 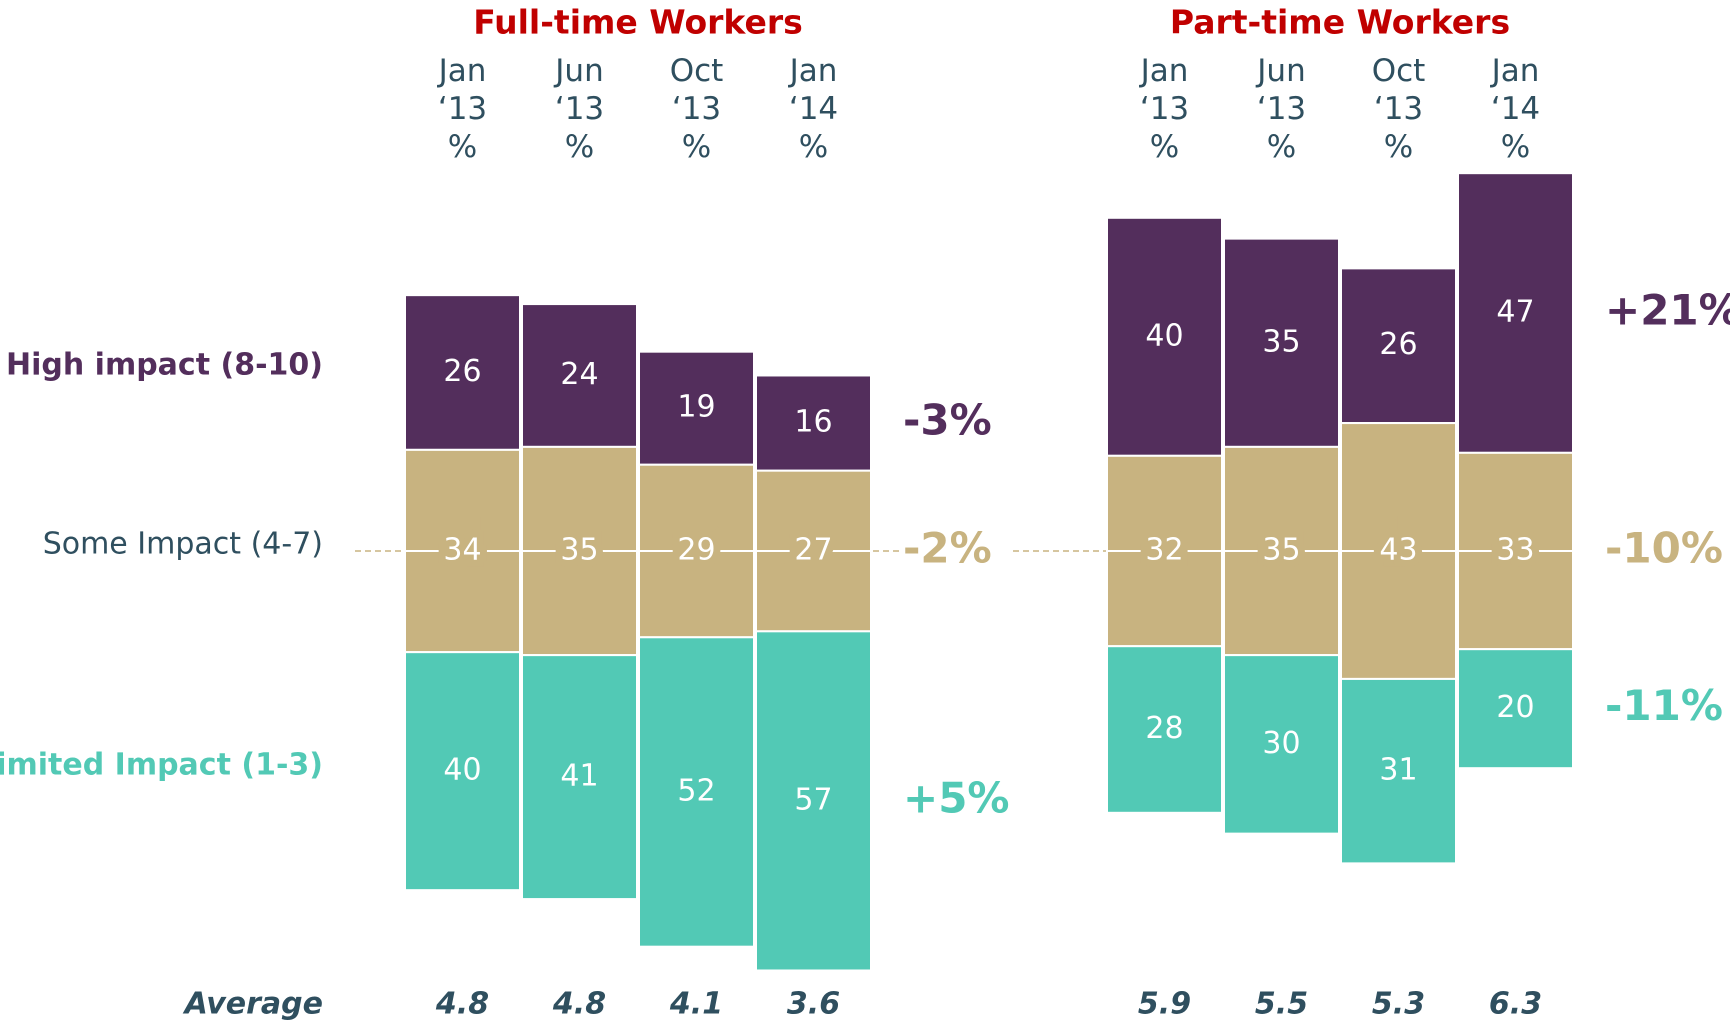 What do you see at coordinates (1164, 550) in the screenshot?
I see `value-label: 32` at bounding box center [1164, 550].